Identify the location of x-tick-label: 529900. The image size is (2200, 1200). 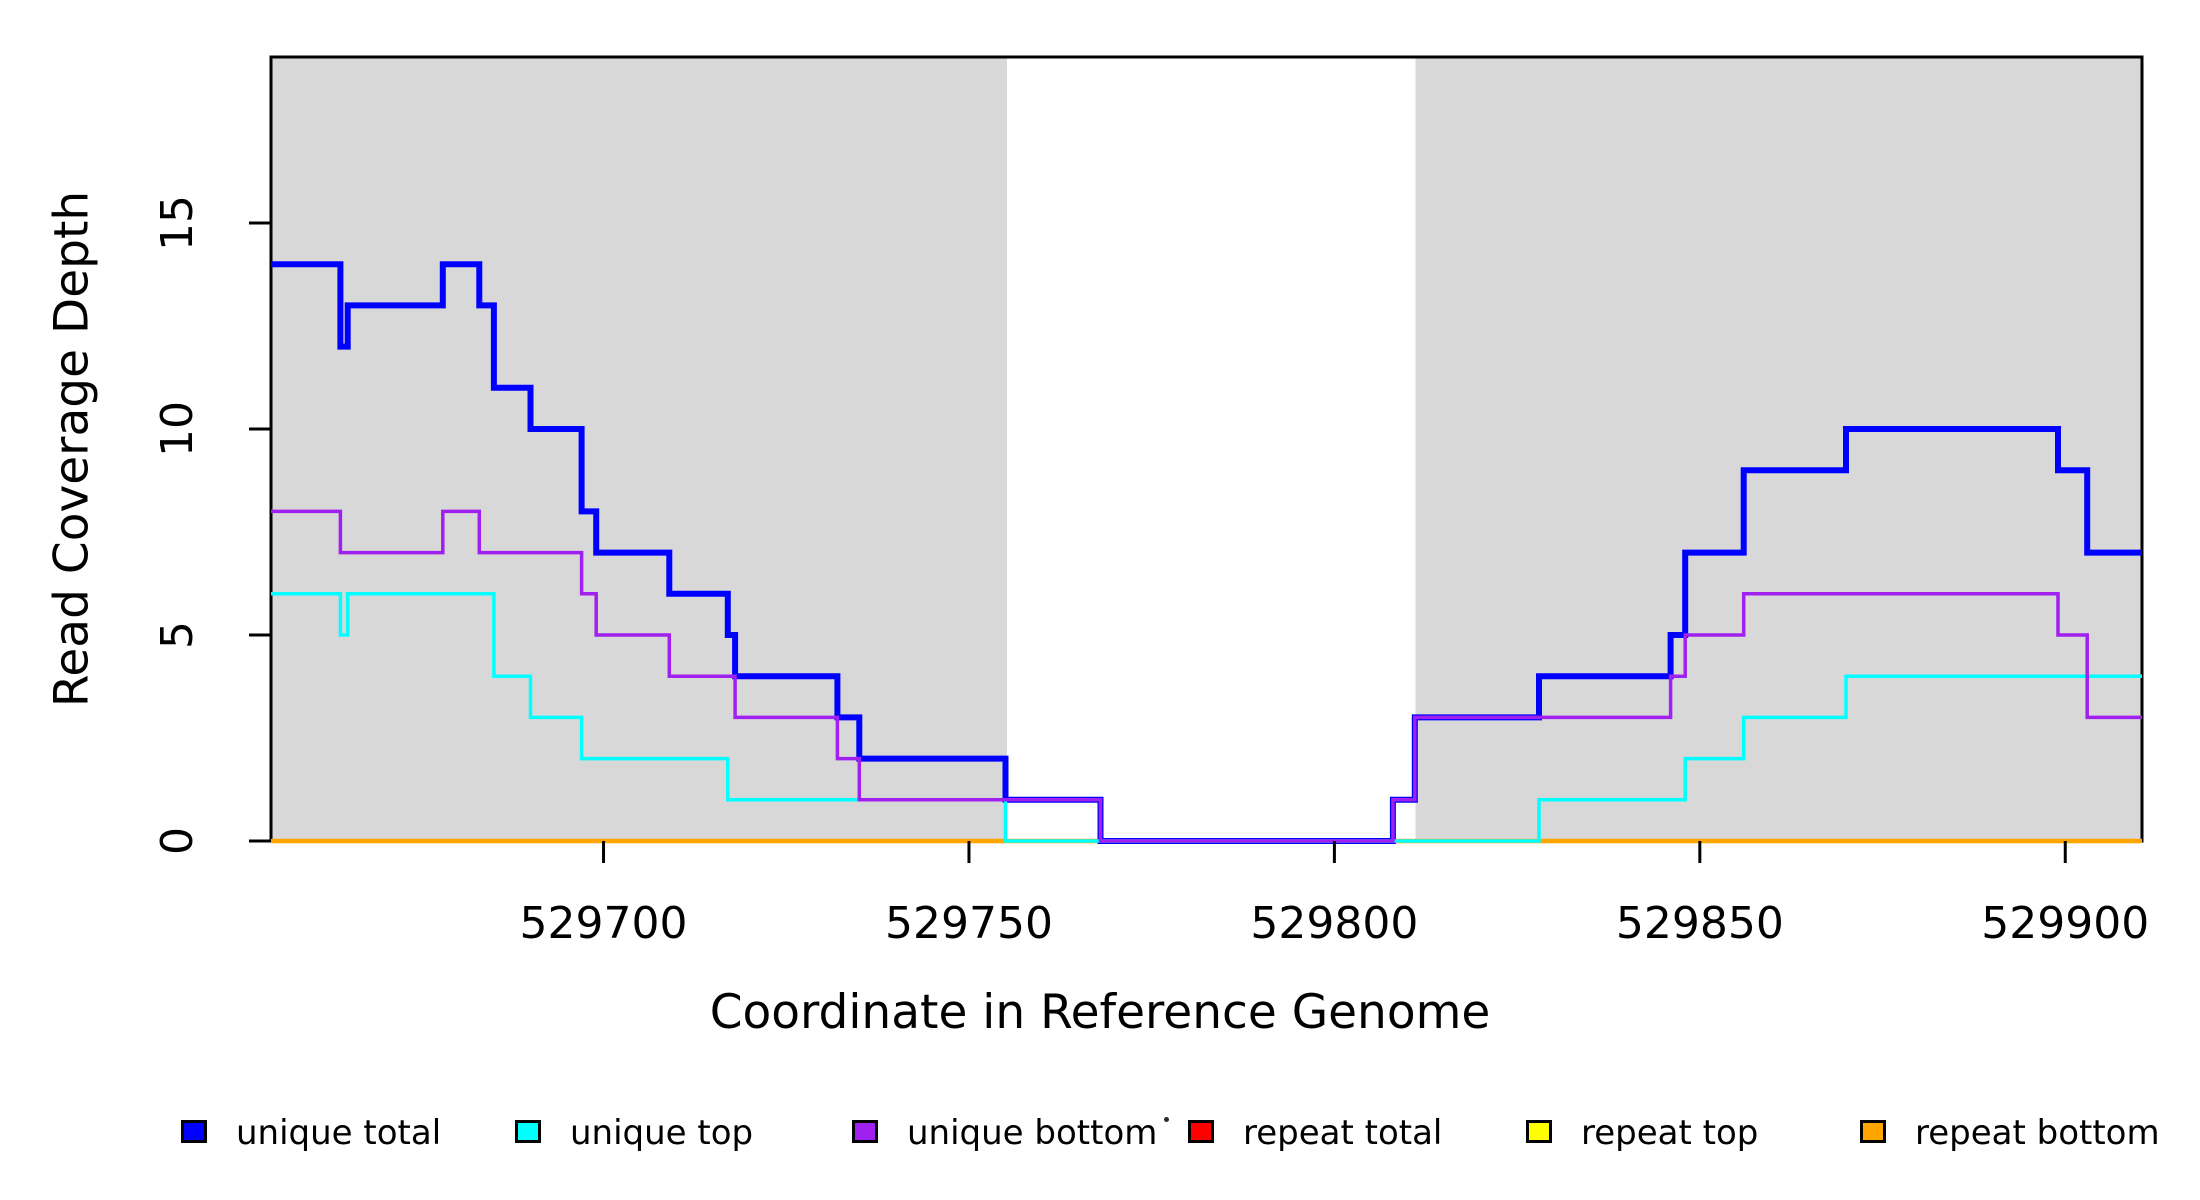
(2065, 923).